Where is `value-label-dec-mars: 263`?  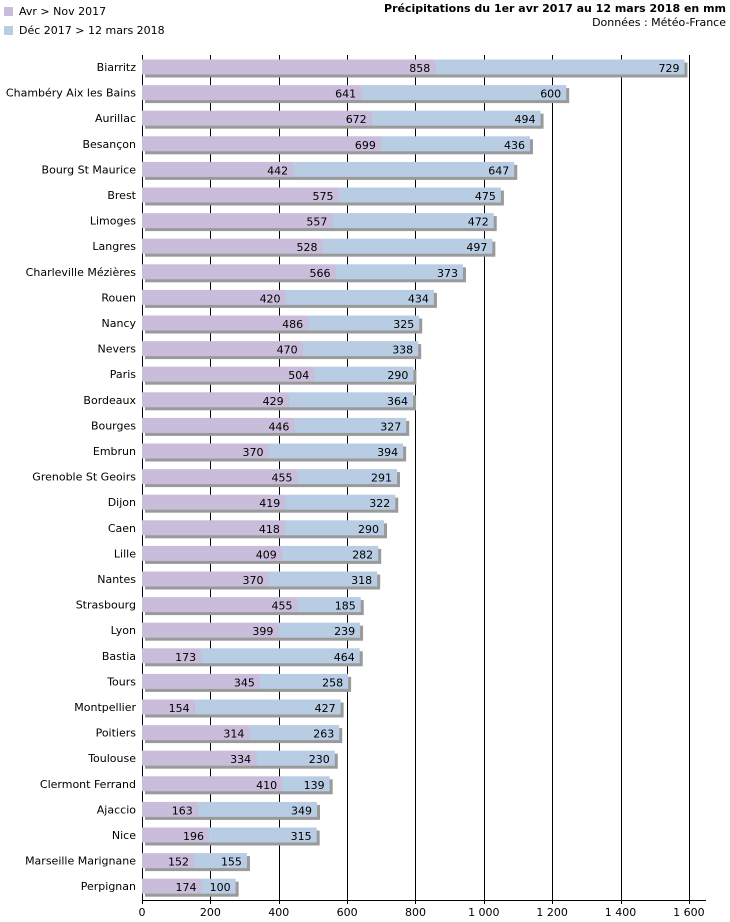 value-label-dec-mars: 263 is located at coordinates (323, 734).